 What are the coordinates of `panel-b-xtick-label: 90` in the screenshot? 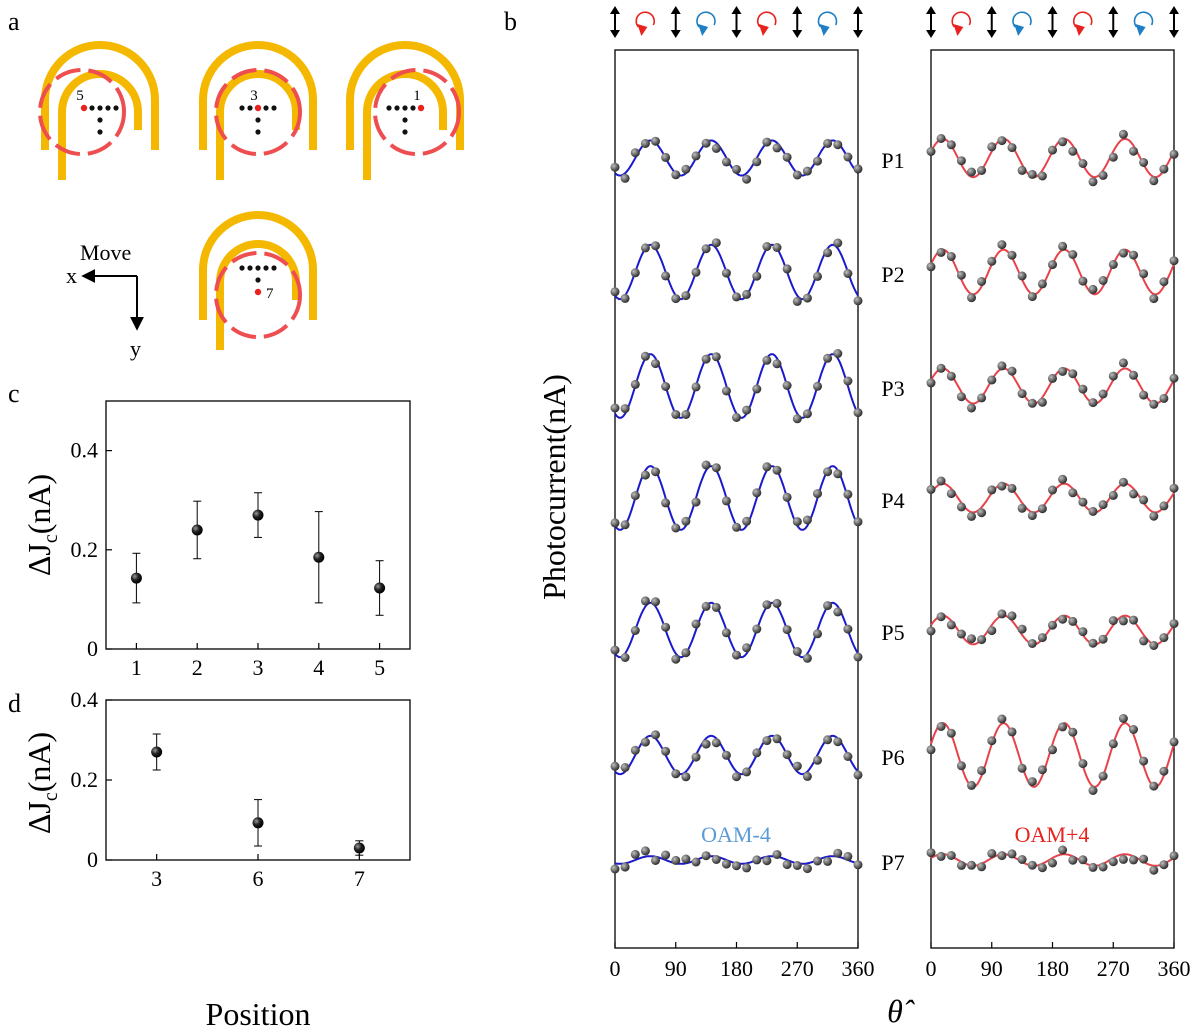 It's located at (992, 968).